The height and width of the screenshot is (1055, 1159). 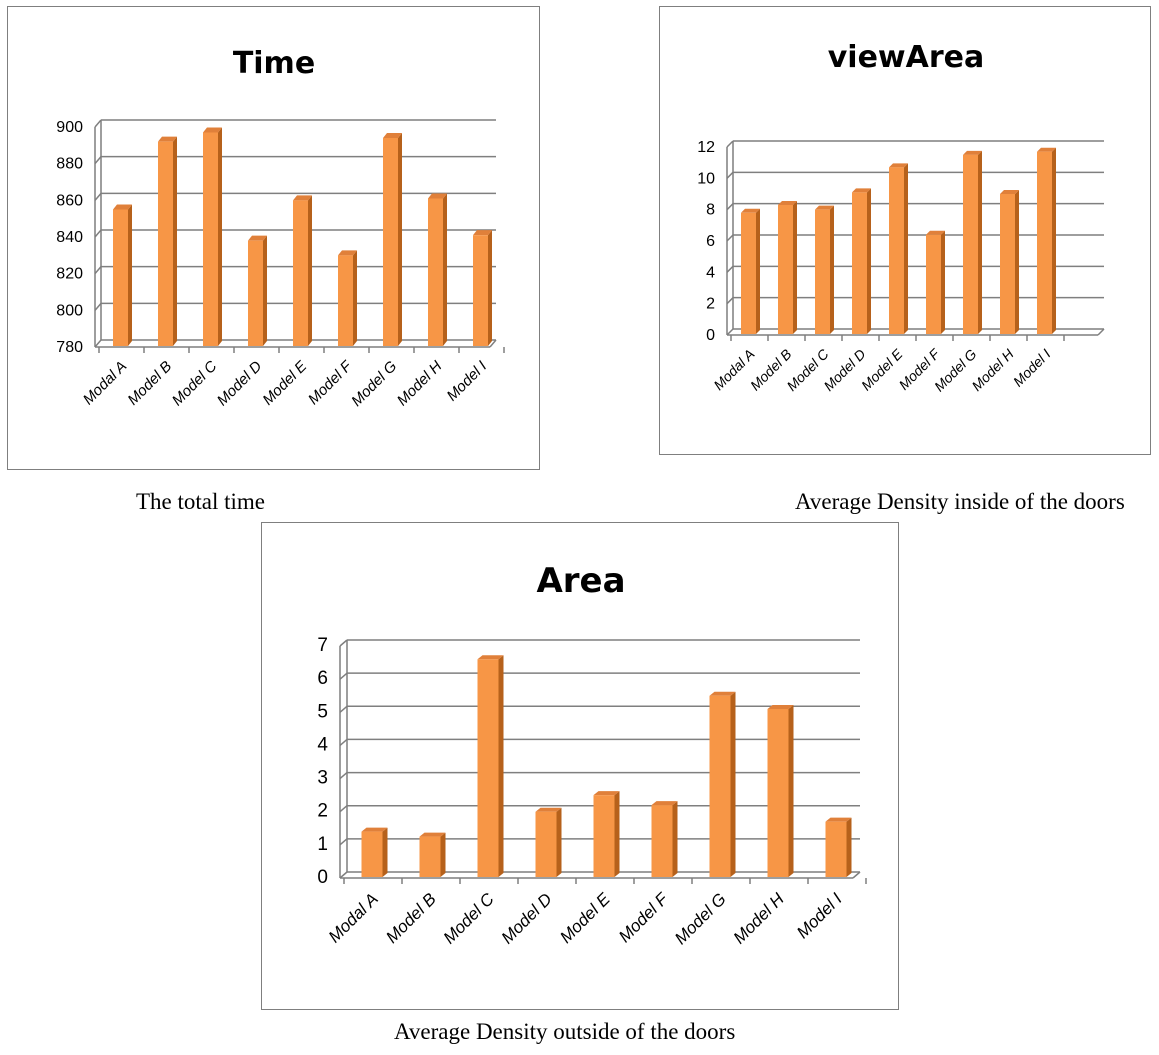 I want to click on x-category-label: Model H, so click(x=420, y=384).